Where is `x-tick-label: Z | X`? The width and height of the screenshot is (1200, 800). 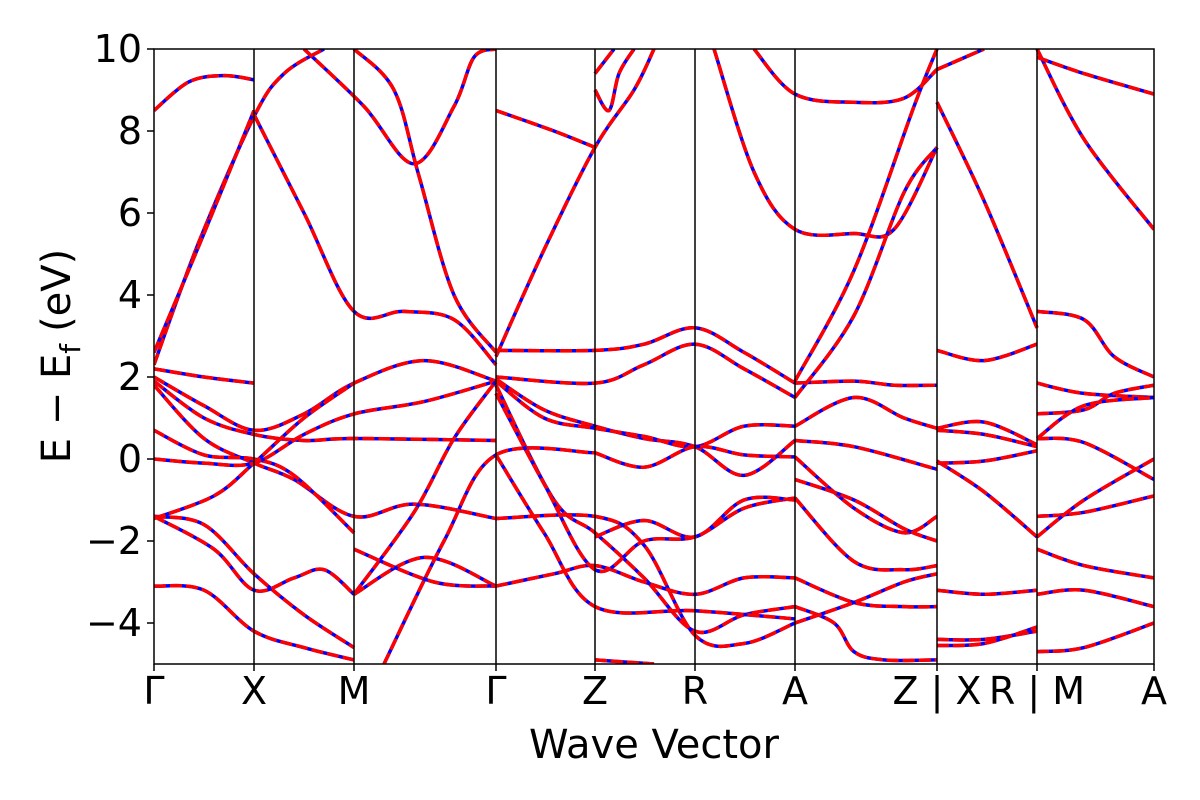
x-tick-label: Z | X is located at coordinates (936, 691).